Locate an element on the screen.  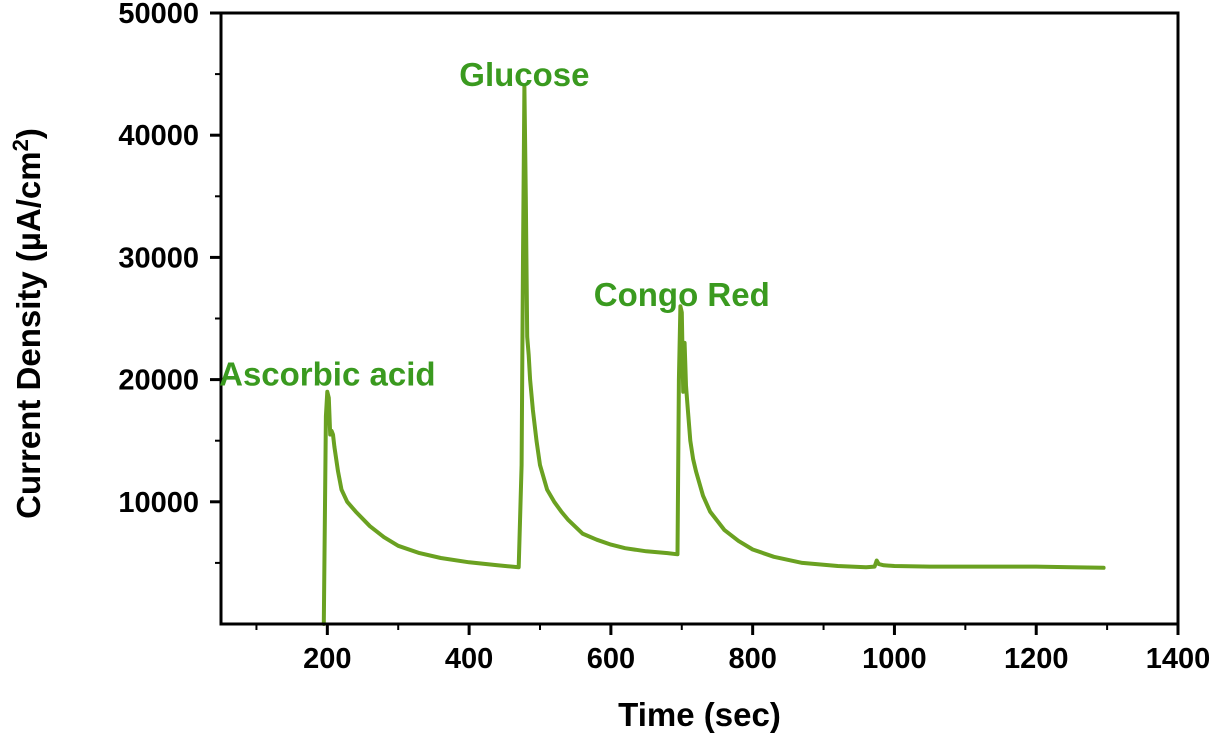
y-axis-label-main: Current Density (µA/cm is located at coordinates (28, 334).